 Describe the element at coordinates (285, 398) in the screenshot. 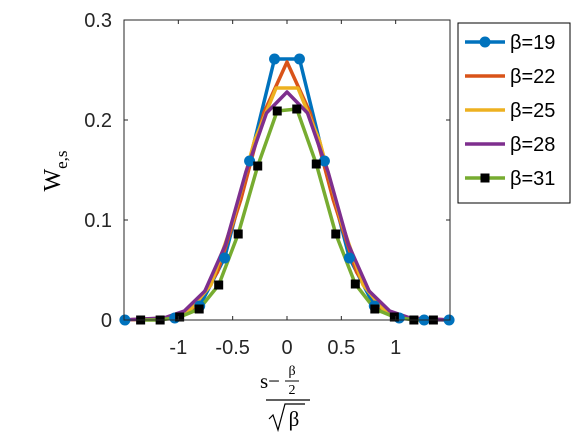

I see `x-axis-label: s− β 2 β` at that location.